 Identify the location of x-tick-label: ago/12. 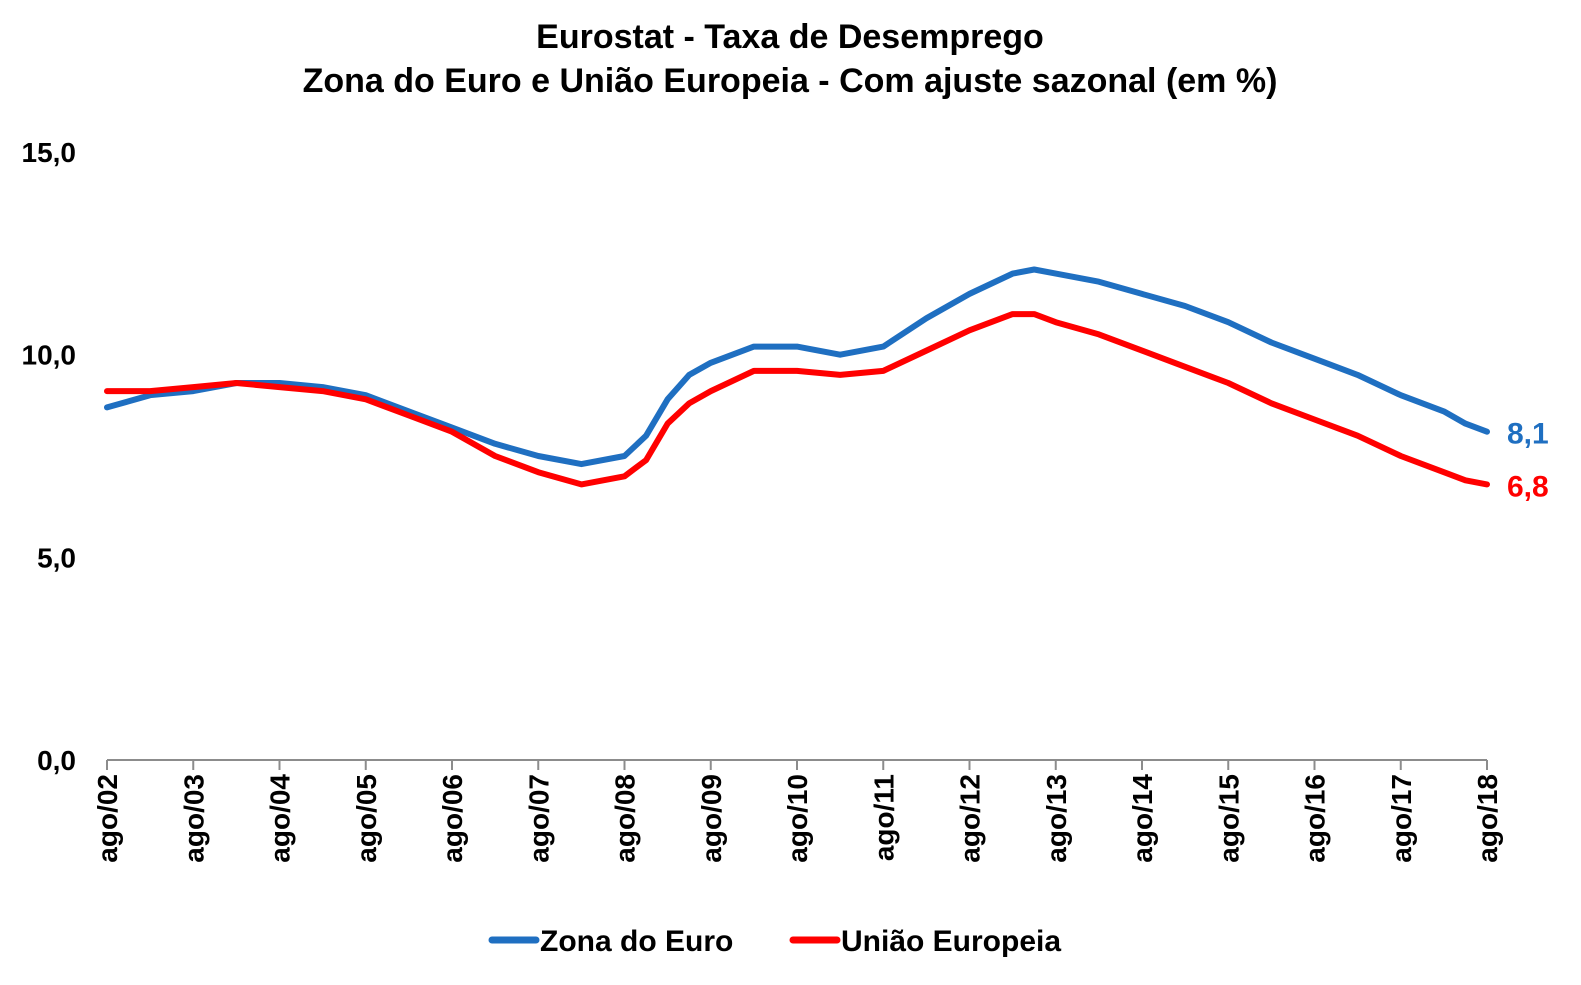
(970, 818).